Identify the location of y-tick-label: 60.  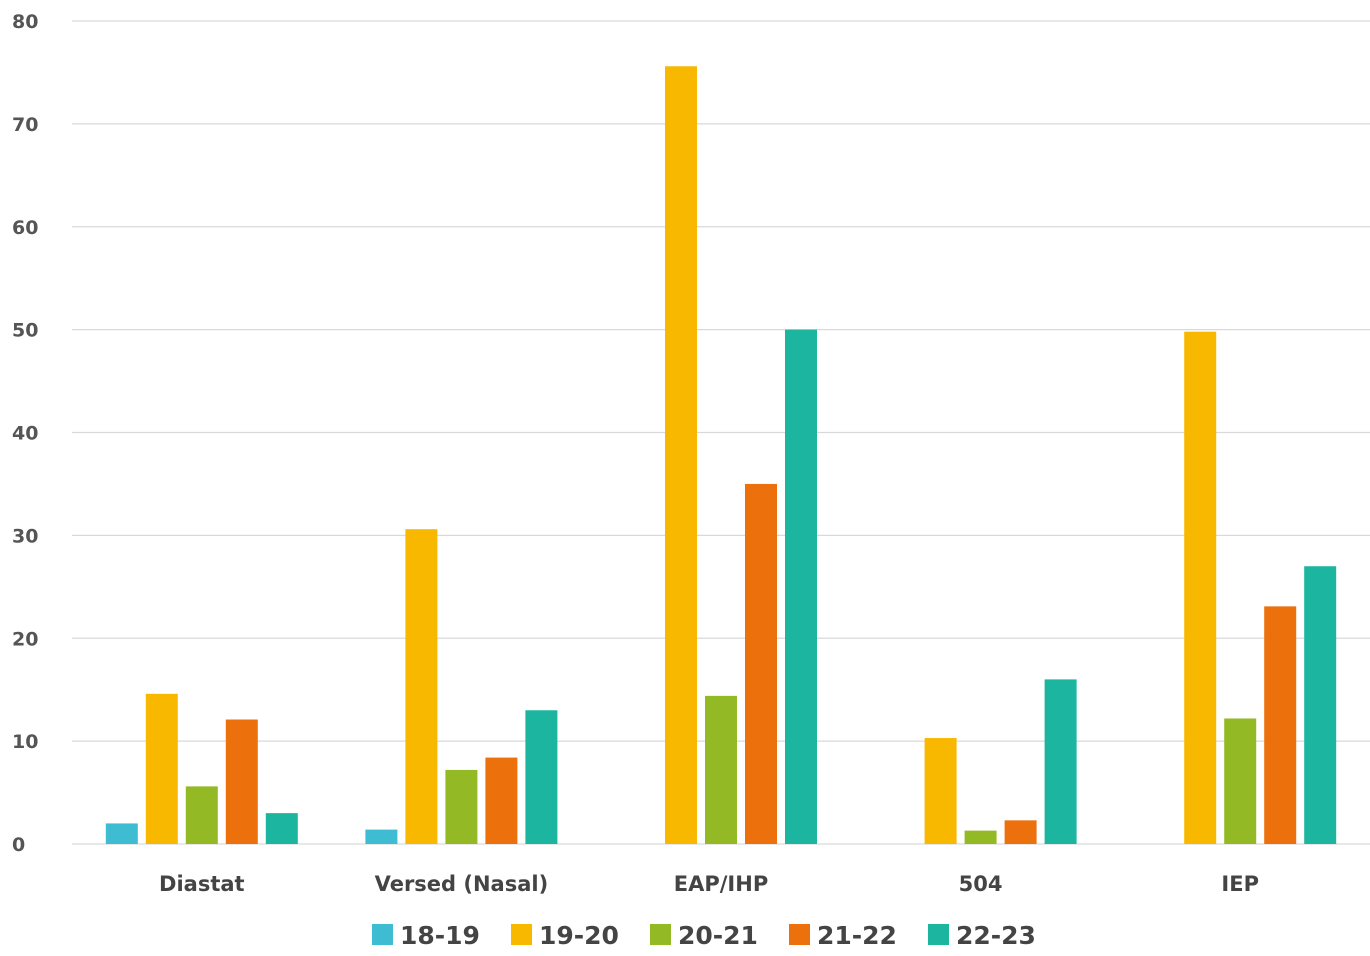
(25, 228).